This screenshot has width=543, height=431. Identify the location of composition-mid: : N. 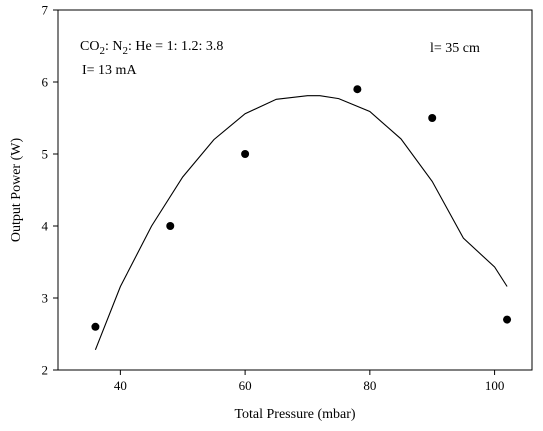
(114, 46).